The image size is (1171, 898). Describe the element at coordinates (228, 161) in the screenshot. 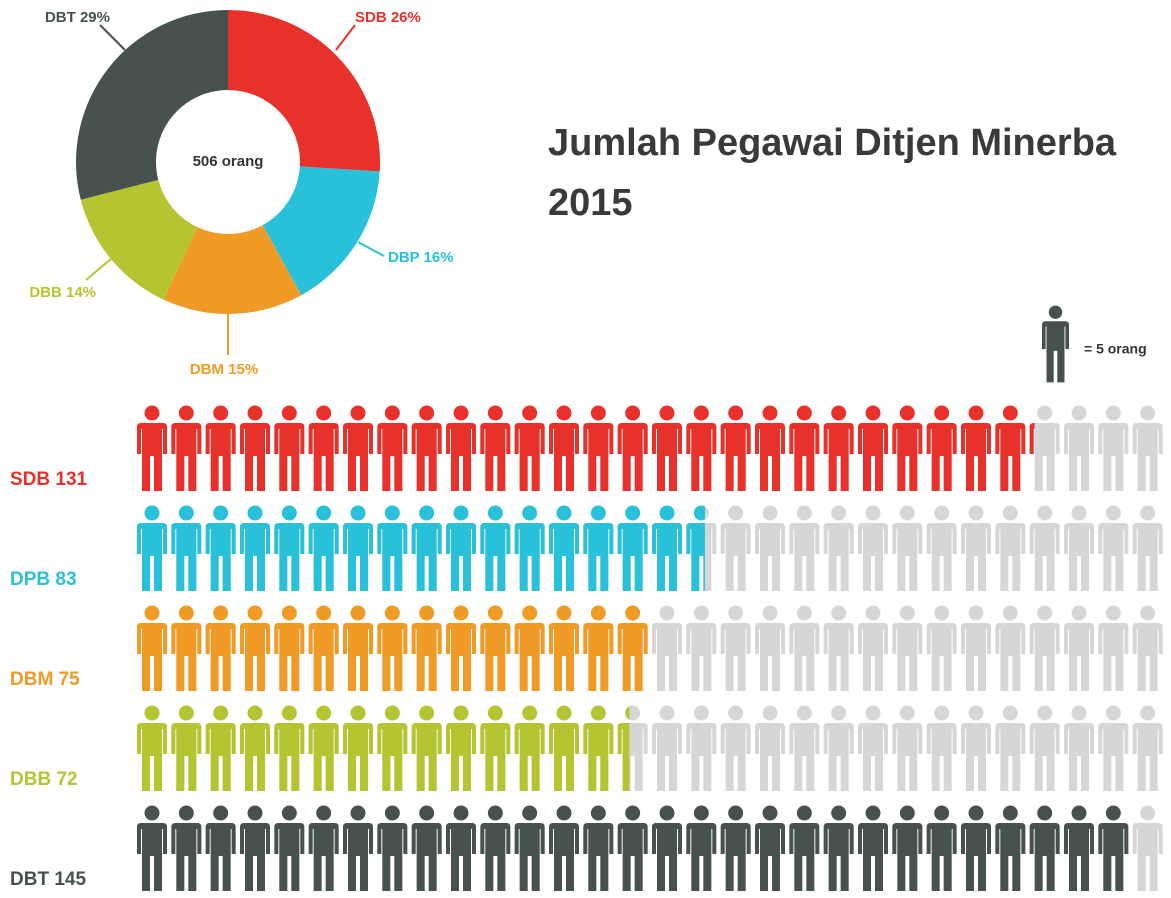

I see `center-label: 506 orang` at that location.